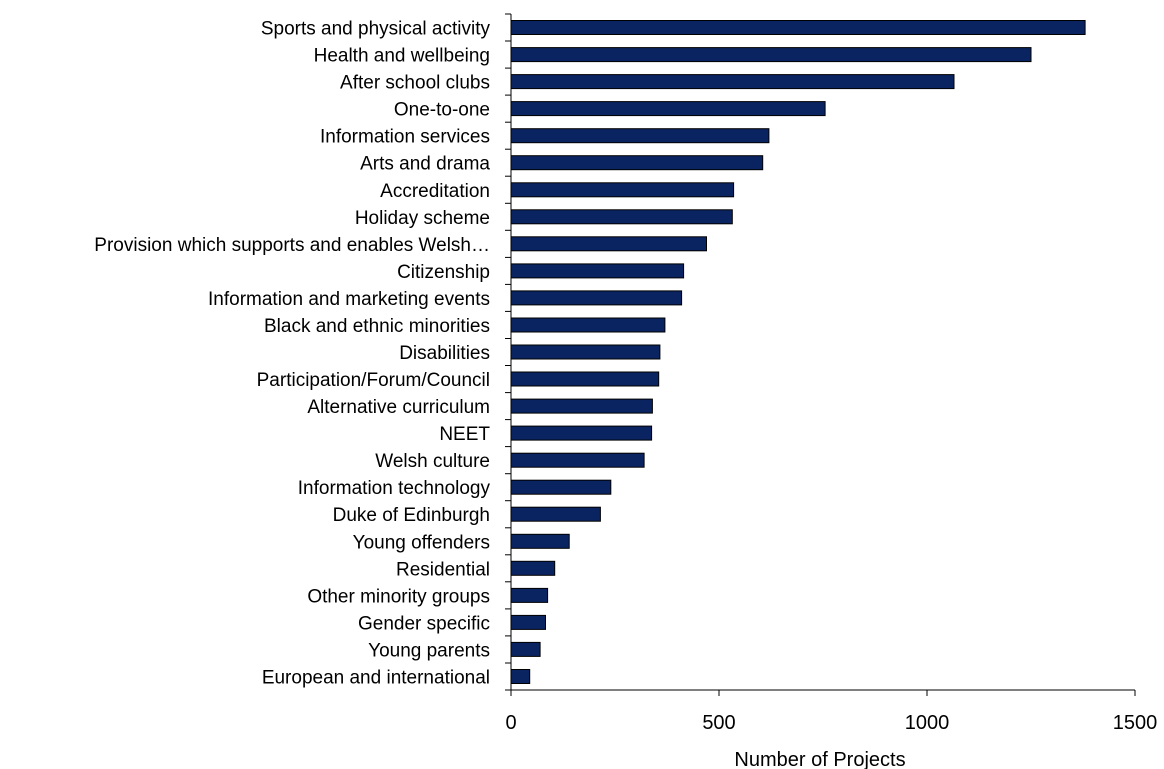 This screenshot has height=769, width=1164. I want to click on category-label: Sports and physical activity, so click(376, 29).